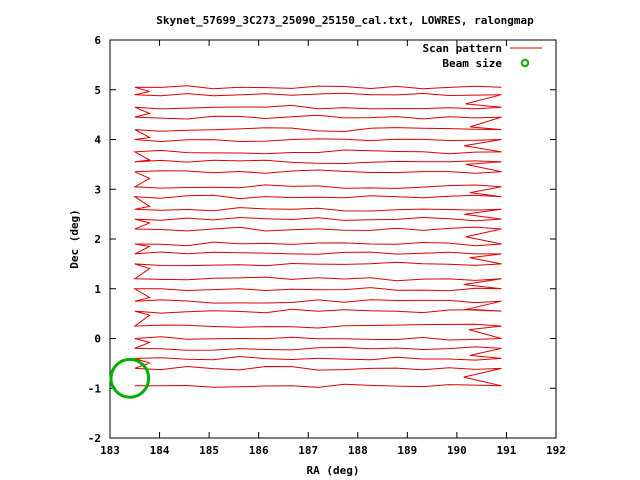 The height and width of the screenshot is (480, 640). What do you see at coordinates (97, 189) in the screenshot?
I see `y-tick-label: 3` at bounding box center [97, 189].